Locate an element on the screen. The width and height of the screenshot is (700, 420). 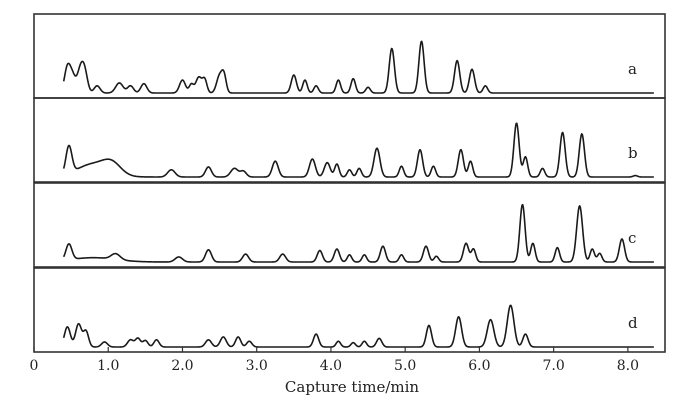
x-tick-label: 6.0 is located at coordinates (479, 366).